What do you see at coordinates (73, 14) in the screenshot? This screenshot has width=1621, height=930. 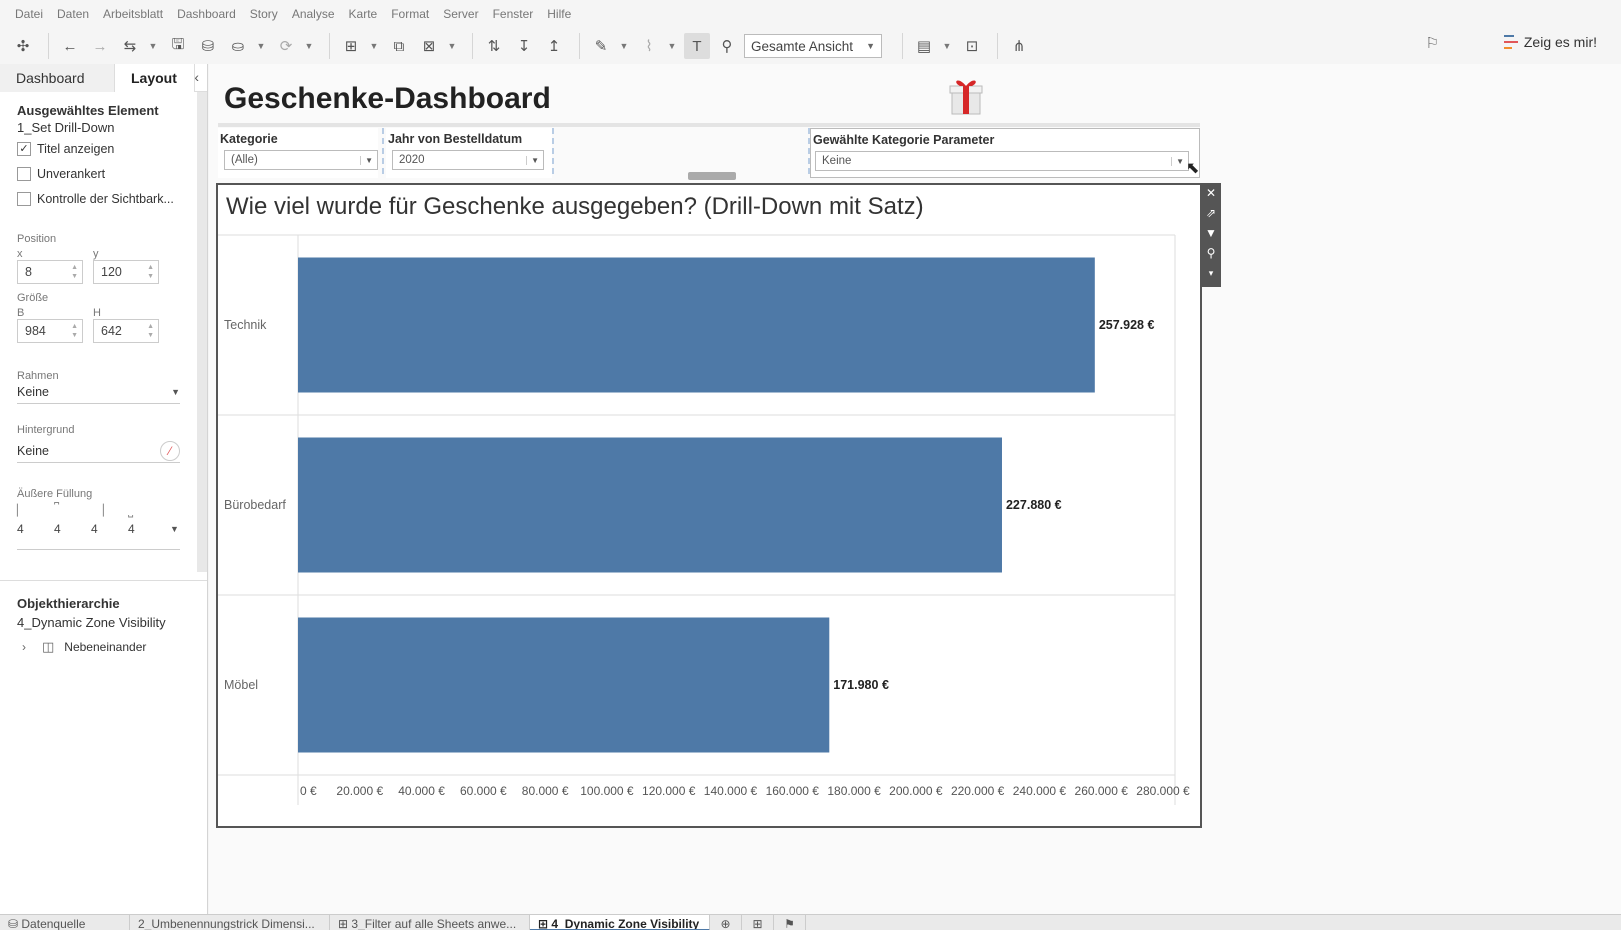 I see `menu-daten: Daten` at bounding box center [73, 14].